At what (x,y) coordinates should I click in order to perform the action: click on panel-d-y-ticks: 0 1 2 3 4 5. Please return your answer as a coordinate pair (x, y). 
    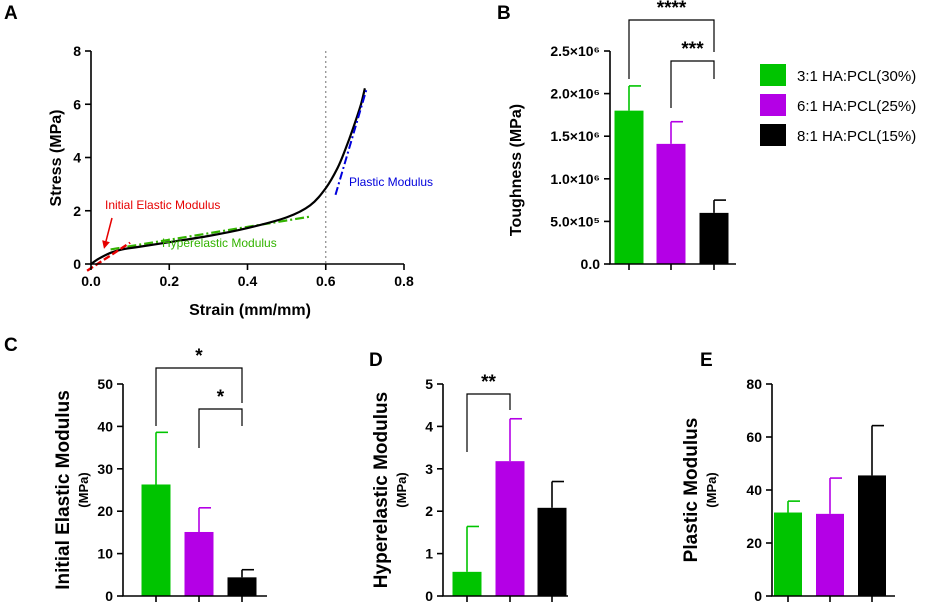
    Looking at the image, I should click on (434, 490).